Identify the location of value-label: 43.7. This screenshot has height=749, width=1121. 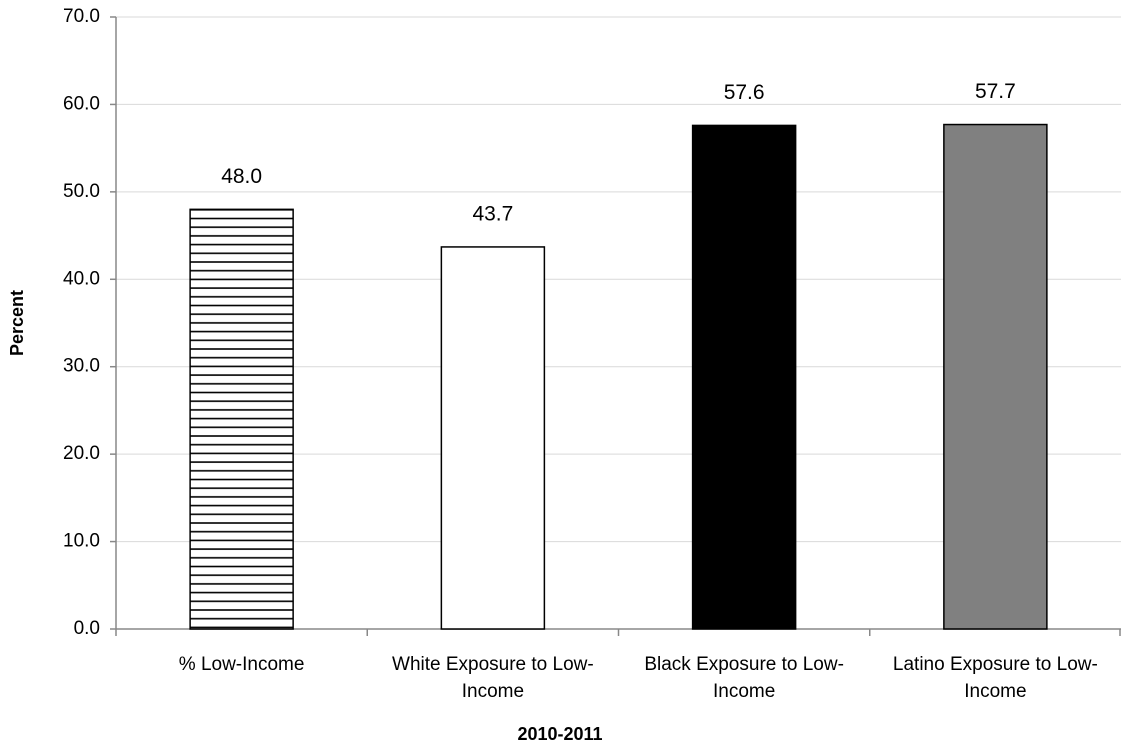
(492, 213).